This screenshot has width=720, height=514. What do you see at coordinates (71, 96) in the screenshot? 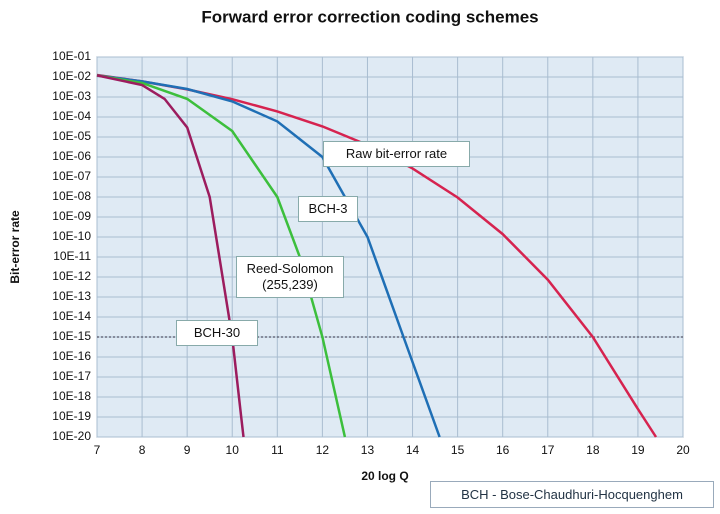
I see `y-tick-label: 10E-03` at bounding box center [71, 96].